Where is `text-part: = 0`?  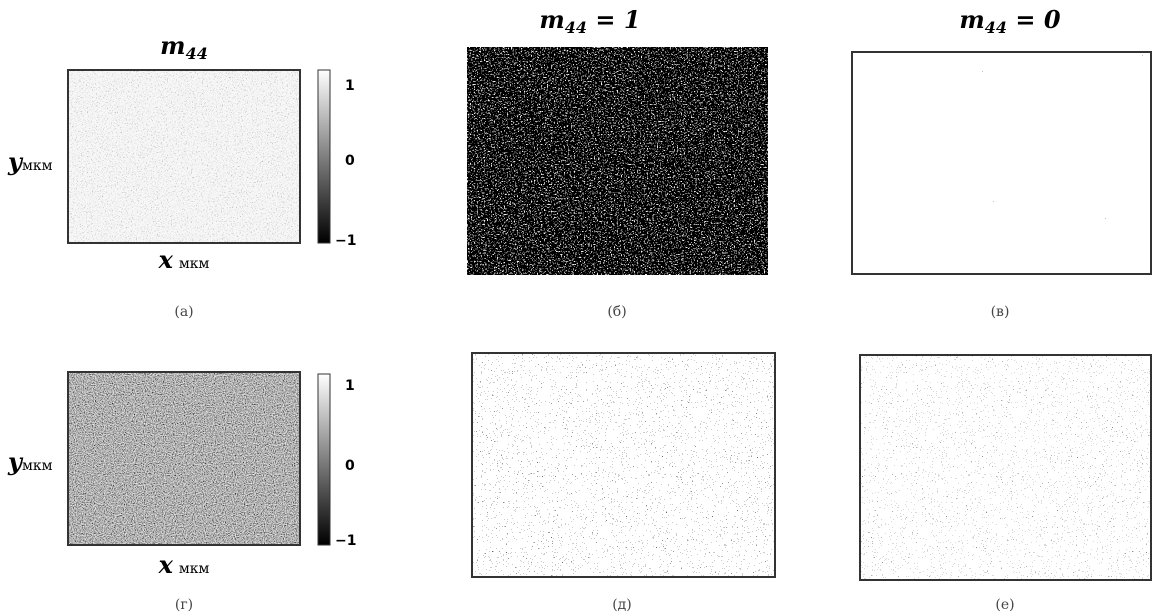 text-part: = 0 is located at coordinates (1034, 19).